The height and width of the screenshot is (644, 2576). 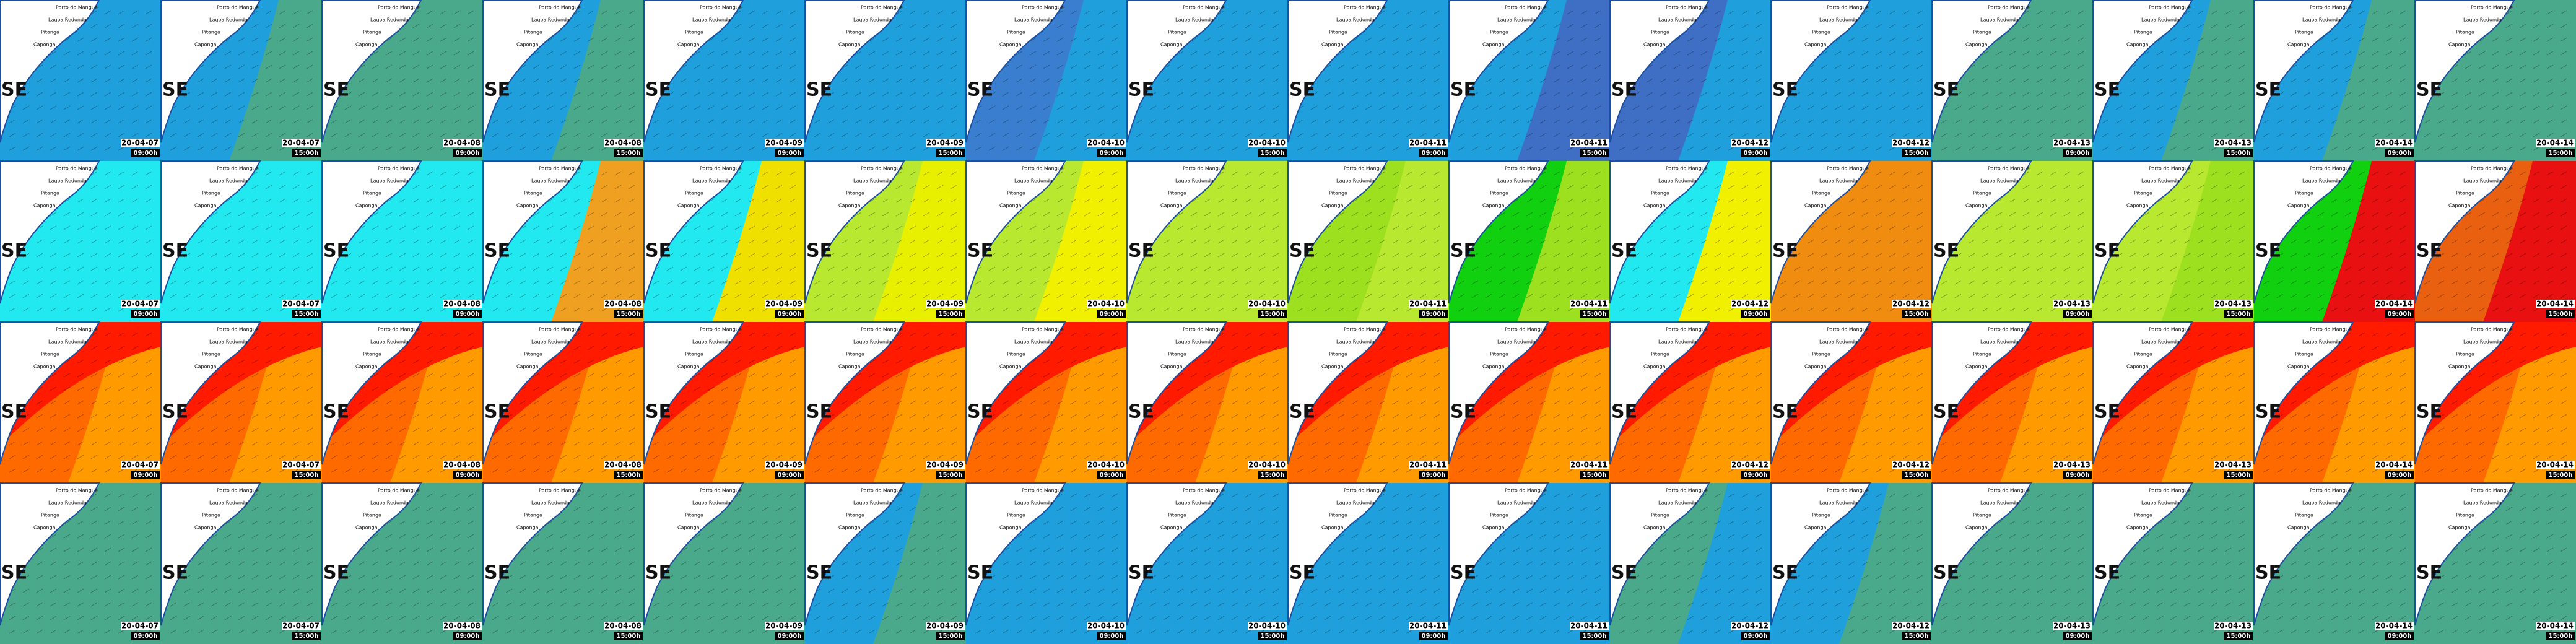 I want to click on time-box, so click(x=1755, y=153).